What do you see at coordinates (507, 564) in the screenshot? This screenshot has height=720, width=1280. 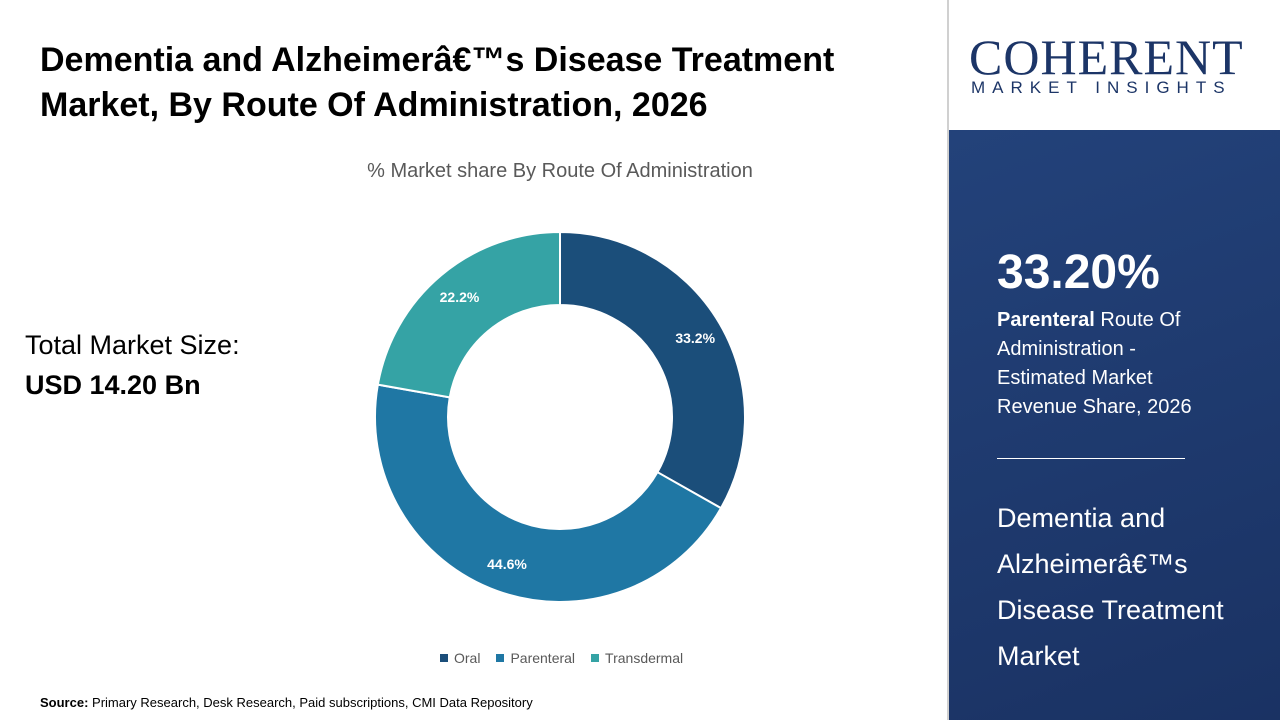 I see `data-label-parenteral: 44.6%` at bounding box center [507, 564].